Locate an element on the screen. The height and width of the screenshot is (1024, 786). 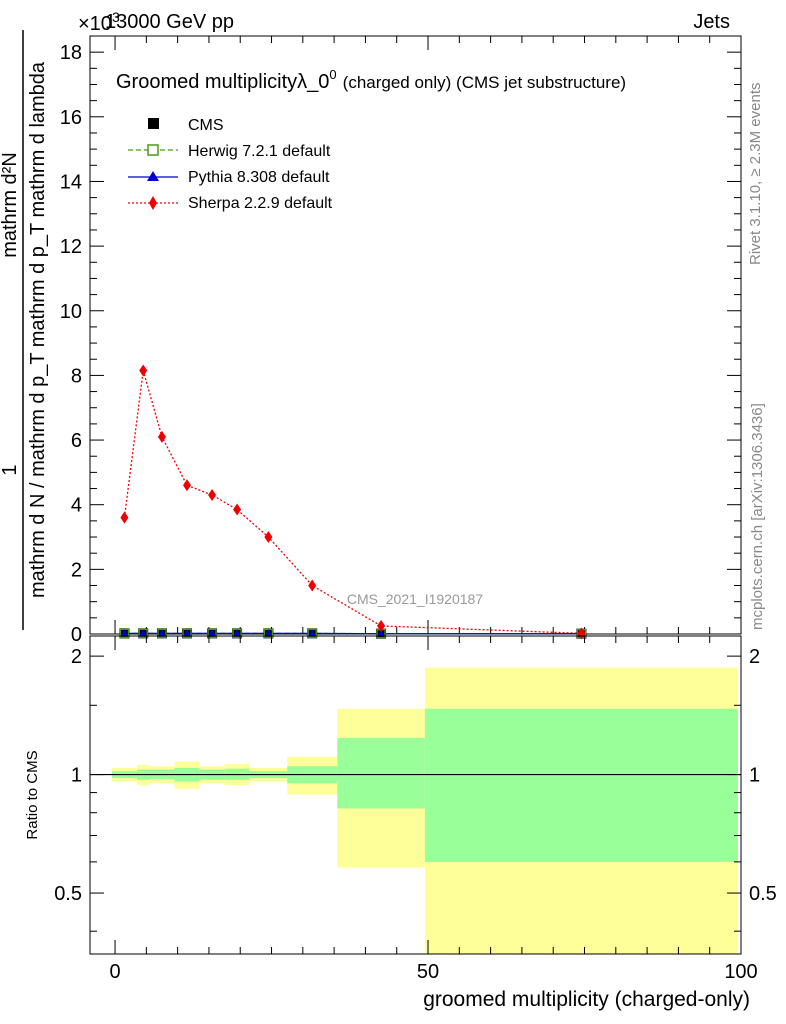
y-tick-label: 8 is located at coordinates (76, 376).